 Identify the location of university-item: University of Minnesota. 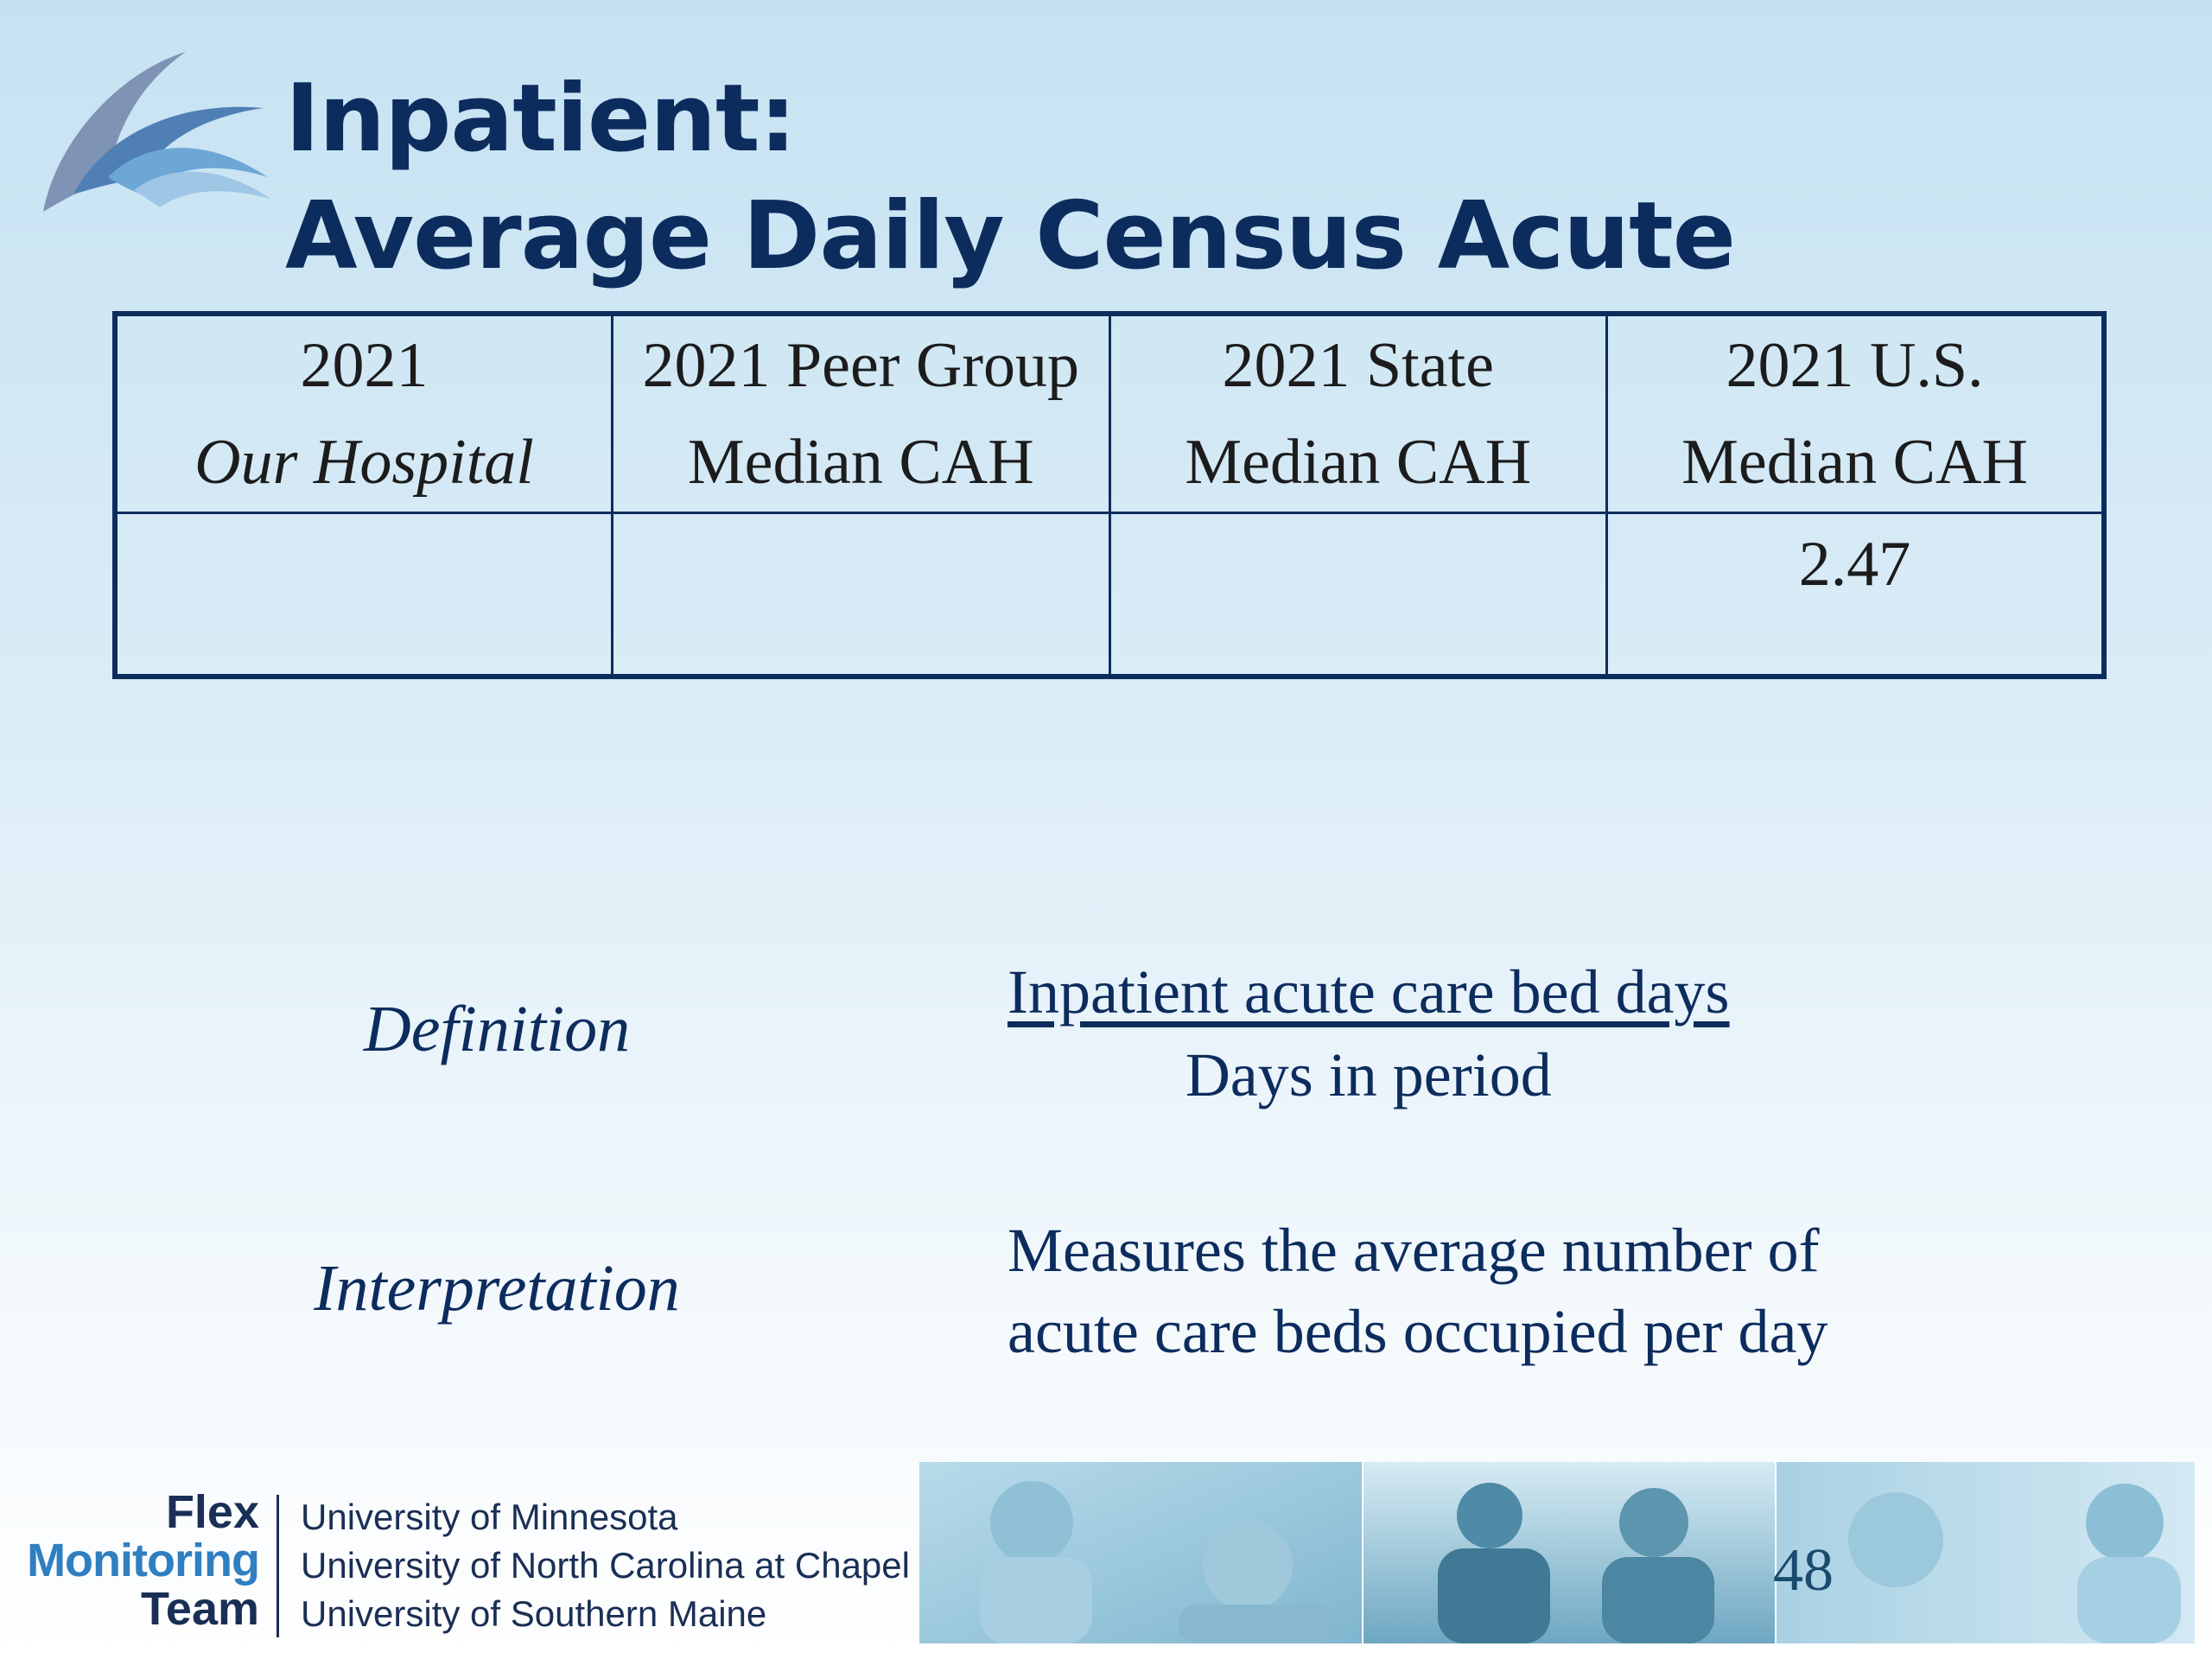
(489, 1517).